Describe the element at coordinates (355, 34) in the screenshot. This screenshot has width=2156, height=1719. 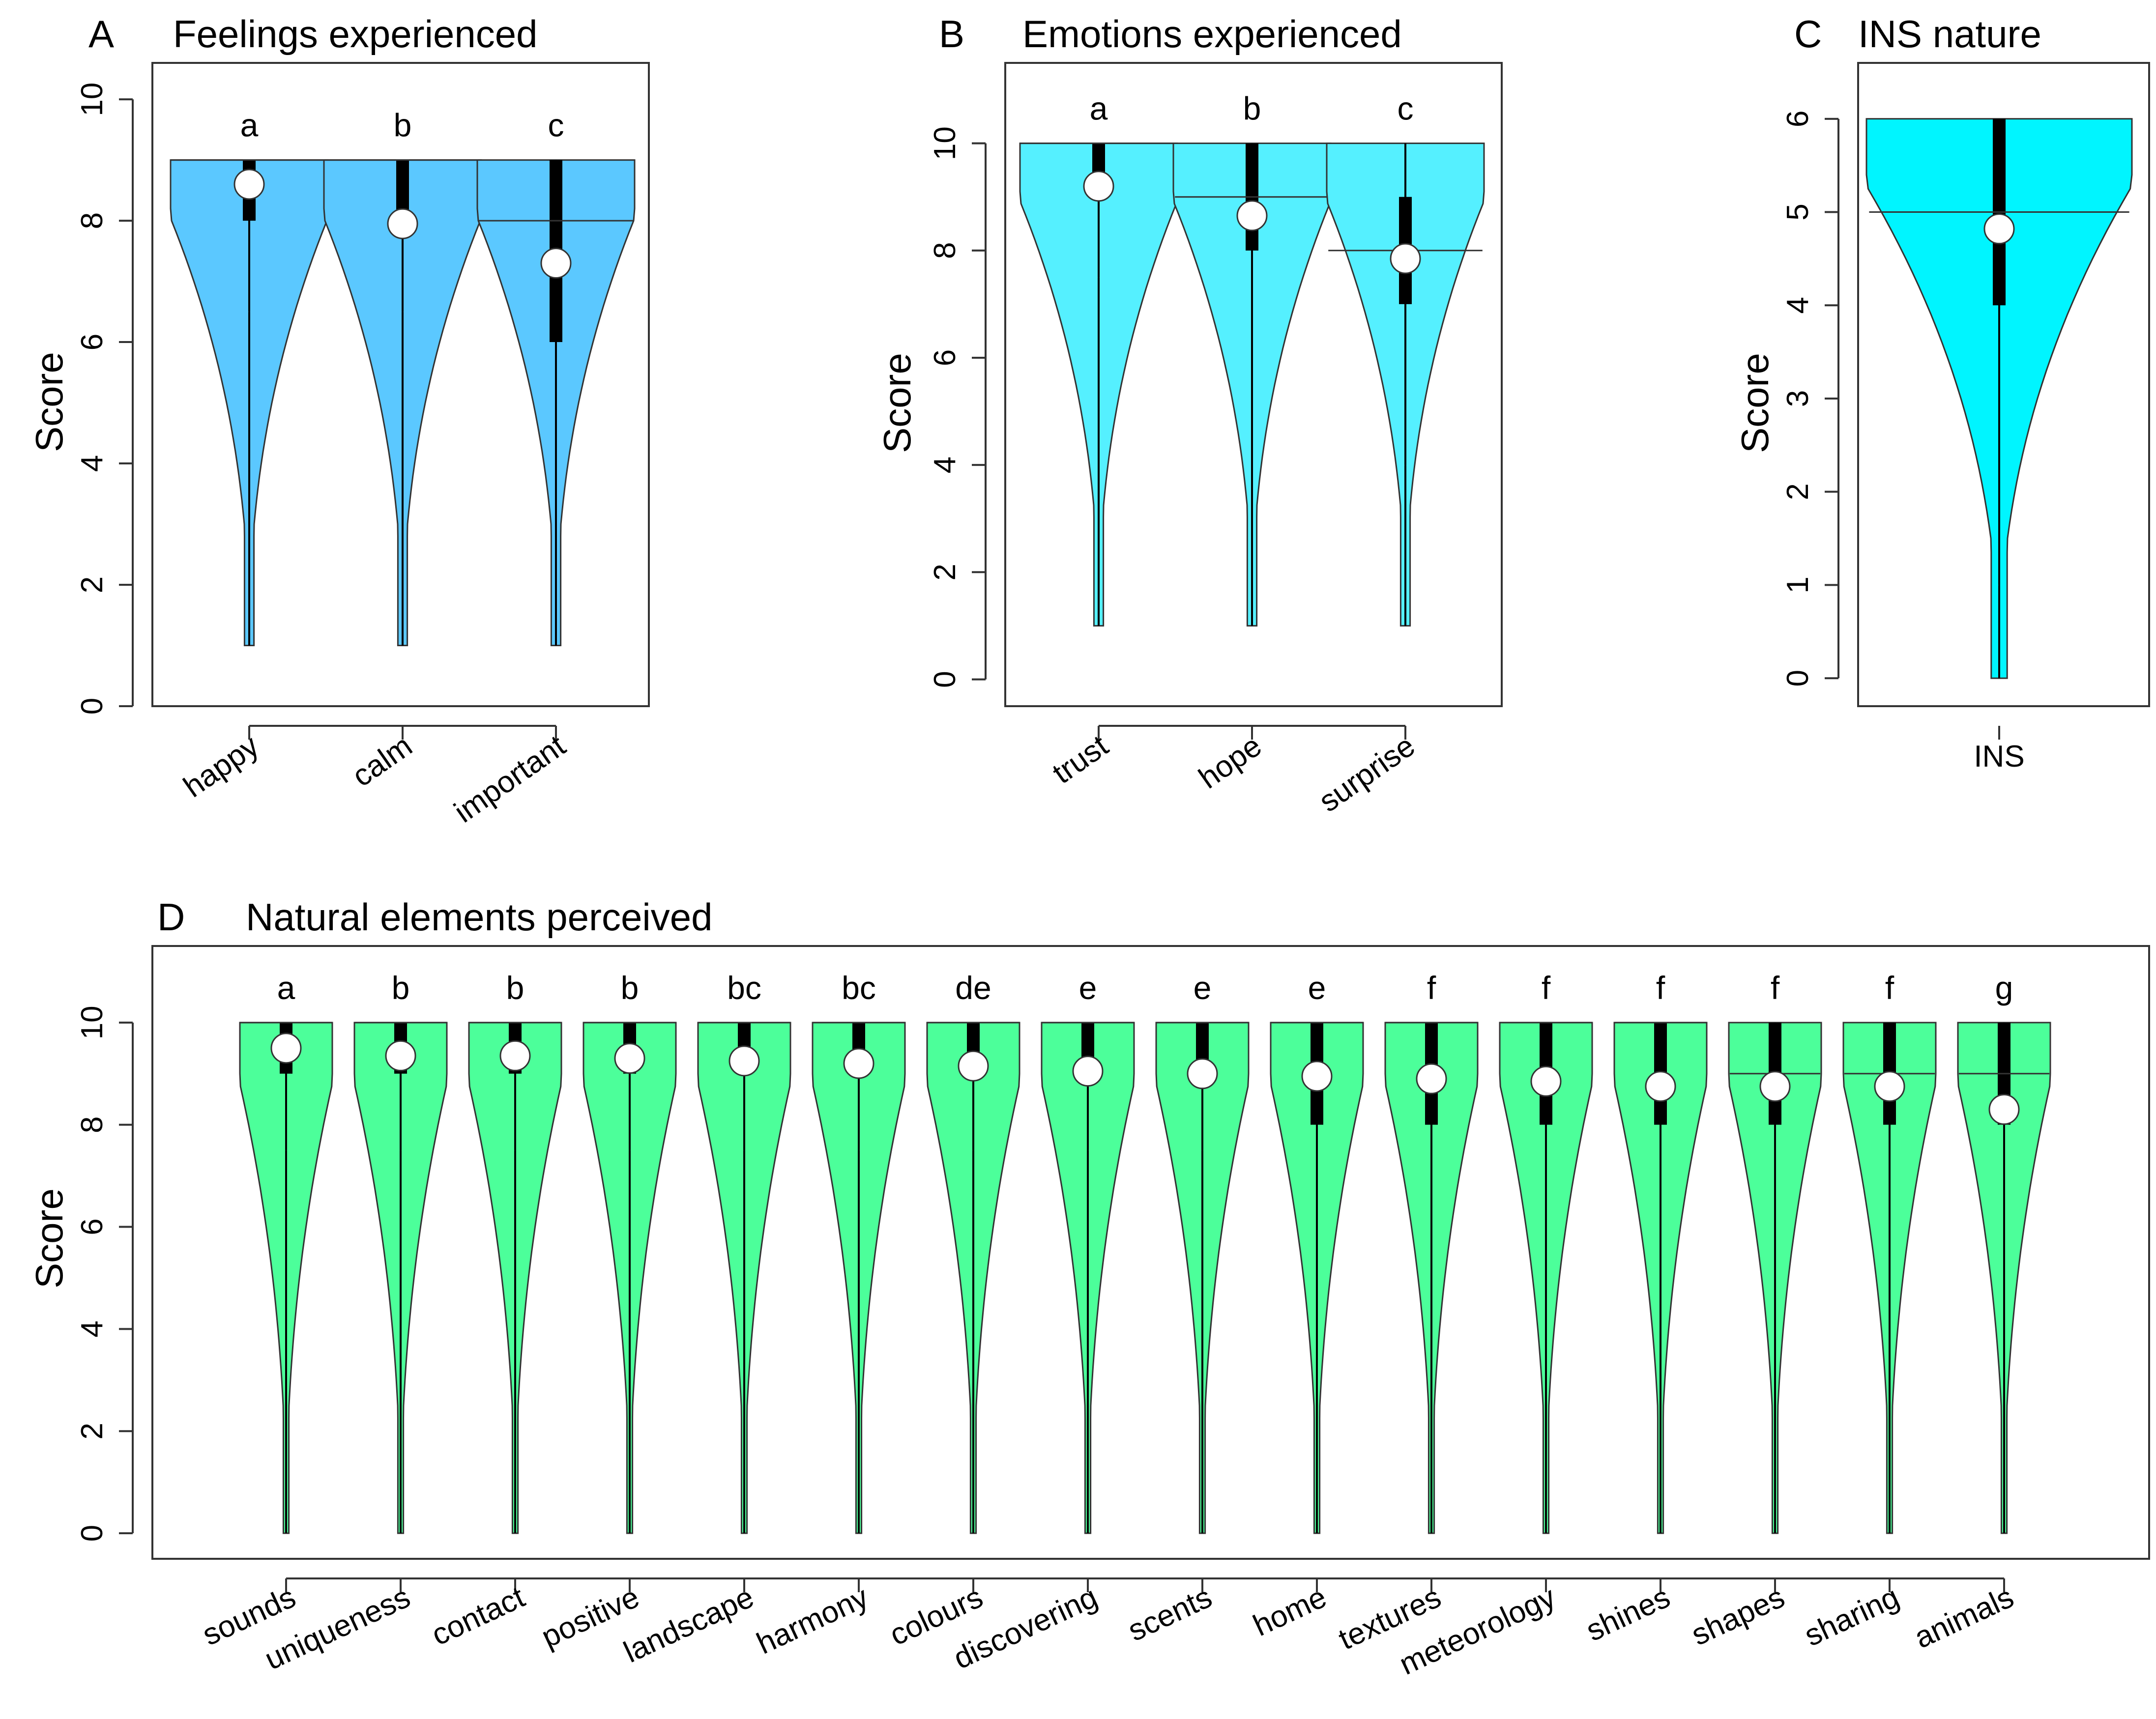
I see `panel-a-title: Feelings experienced` at that location.